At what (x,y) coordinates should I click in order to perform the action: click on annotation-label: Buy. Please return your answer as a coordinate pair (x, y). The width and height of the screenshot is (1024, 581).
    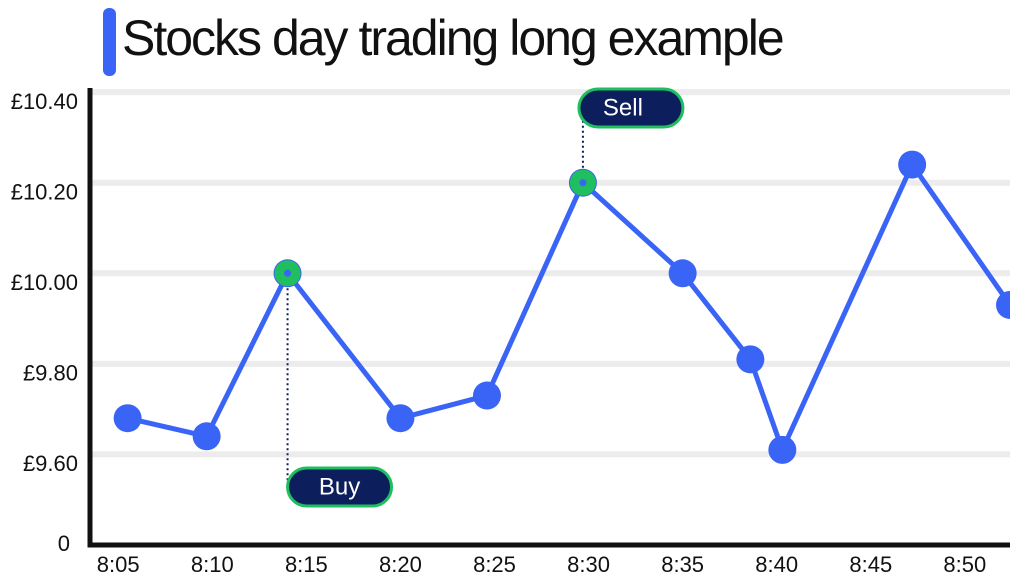
    Looking at the image, I should click on (339, 486).